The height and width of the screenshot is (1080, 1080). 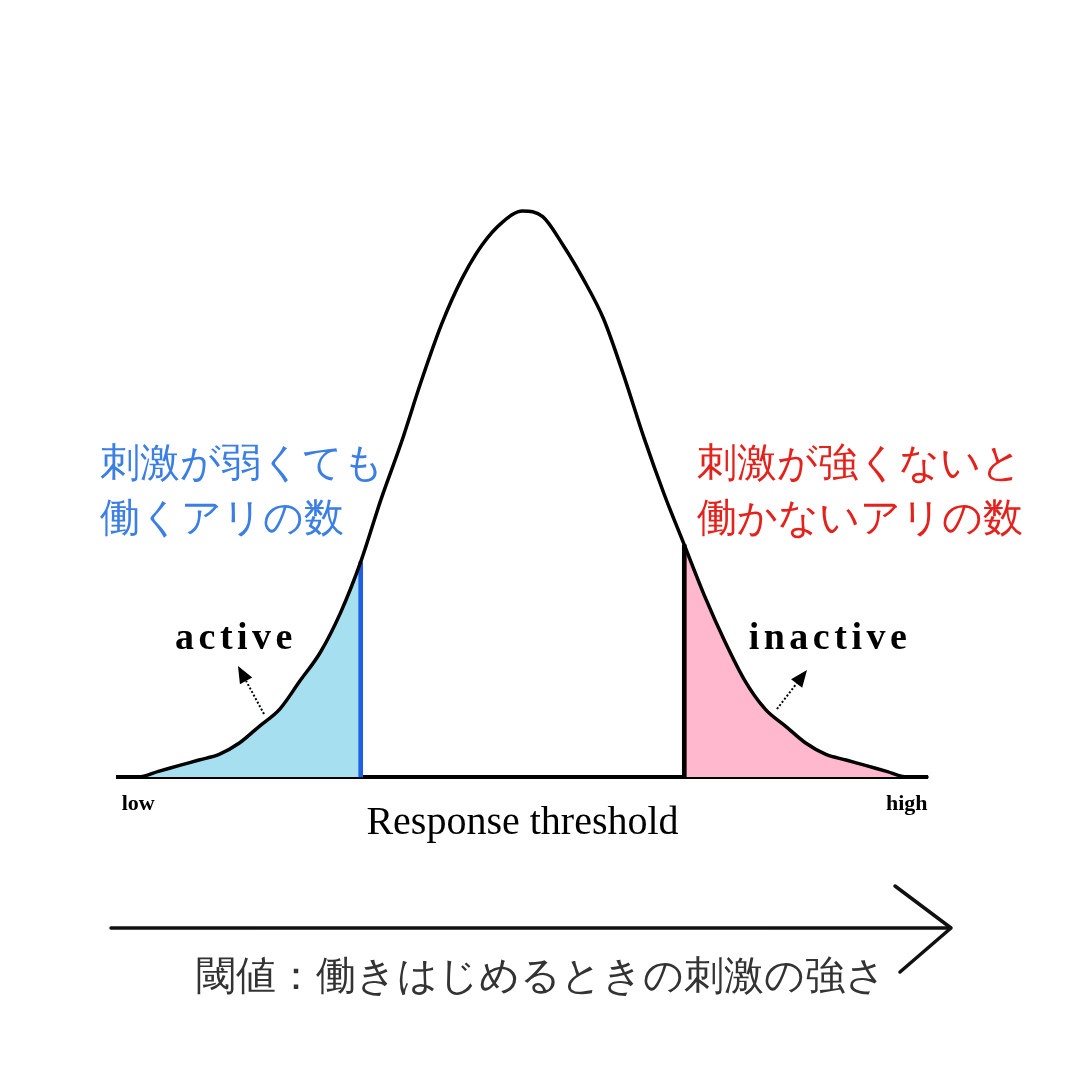 I want to click on text: 閾値：働きはじめるときの刺激の強さ, so click(x=541, y=975).